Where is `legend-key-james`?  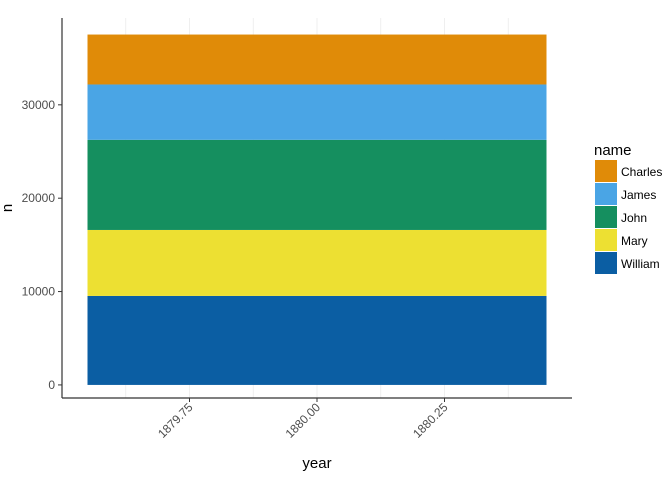 legend-key-james is located at coordinates (606, 194).